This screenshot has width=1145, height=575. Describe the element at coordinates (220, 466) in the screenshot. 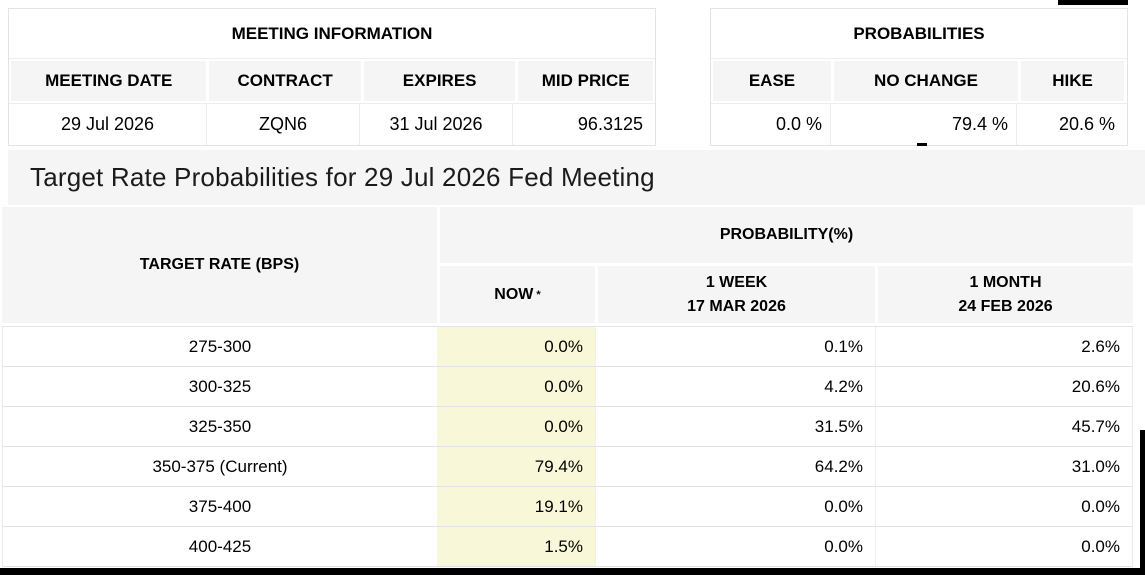

I see `target-rate-cell: 350-375 (Current)` at that location.